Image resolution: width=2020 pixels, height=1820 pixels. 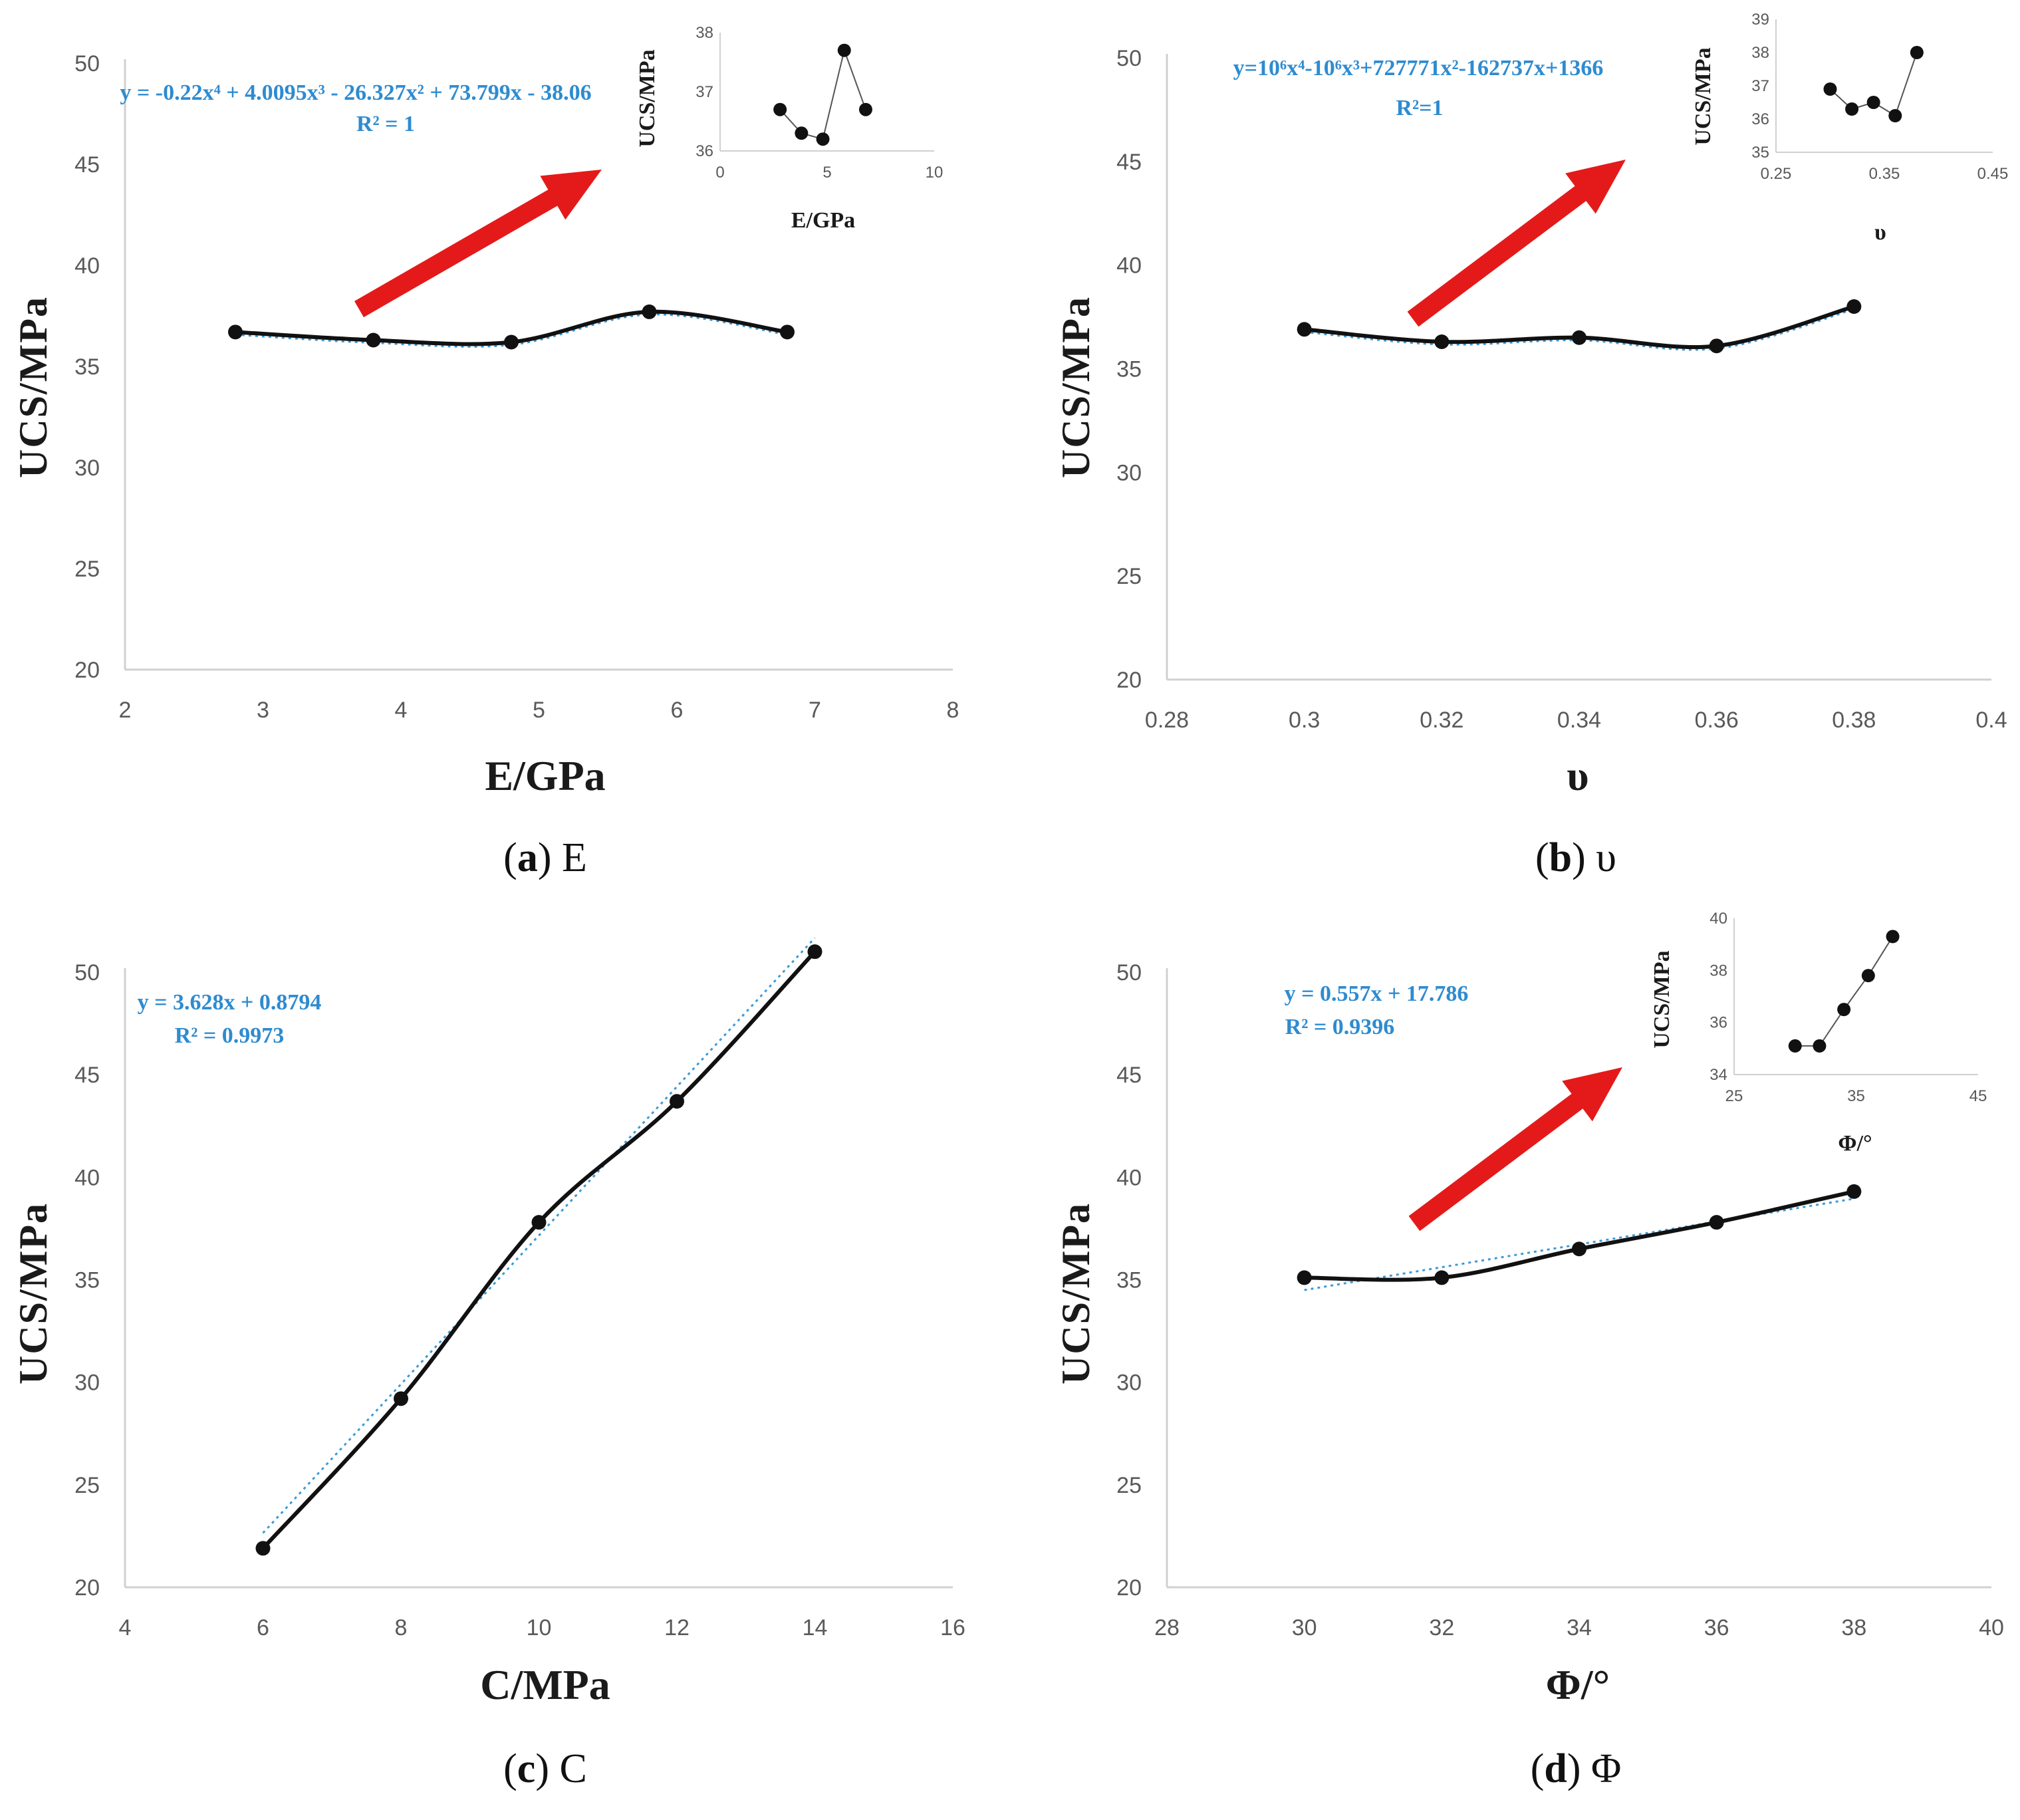 I want to click on panel-c-trendline, so click(x=539, y=1235).